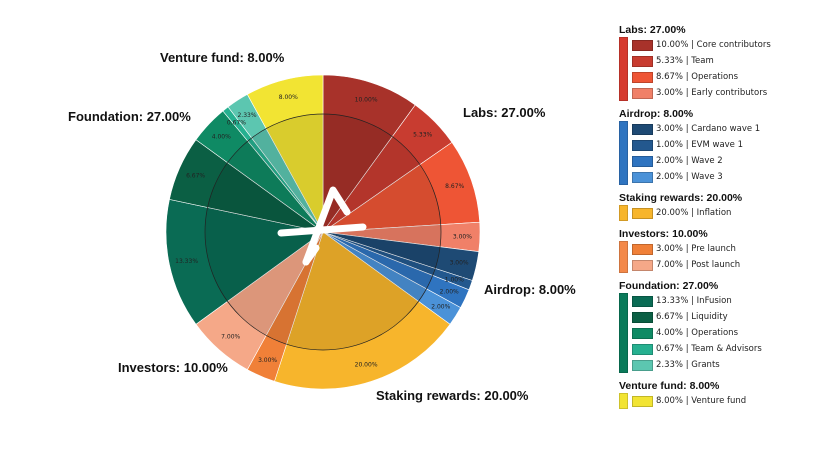 Image resolution: width=819 pixels, height=449 pixels. What do you see at coordinates (713, 45) in the screenshot?
I see `legend-item-label: 10.00% | Core contributors` at bounding box center [713, 45].